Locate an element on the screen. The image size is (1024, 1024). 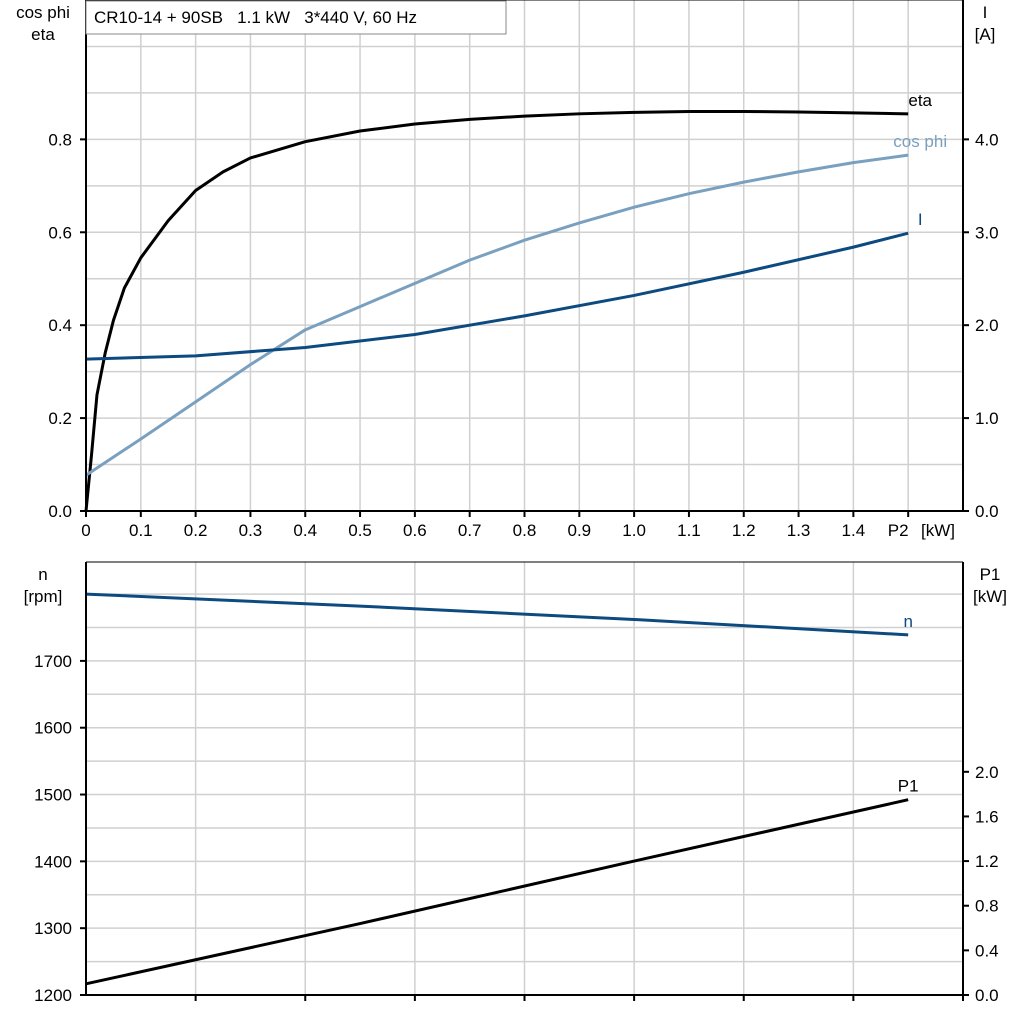
series-label-eta: eta is located at coordinates (920, 100).